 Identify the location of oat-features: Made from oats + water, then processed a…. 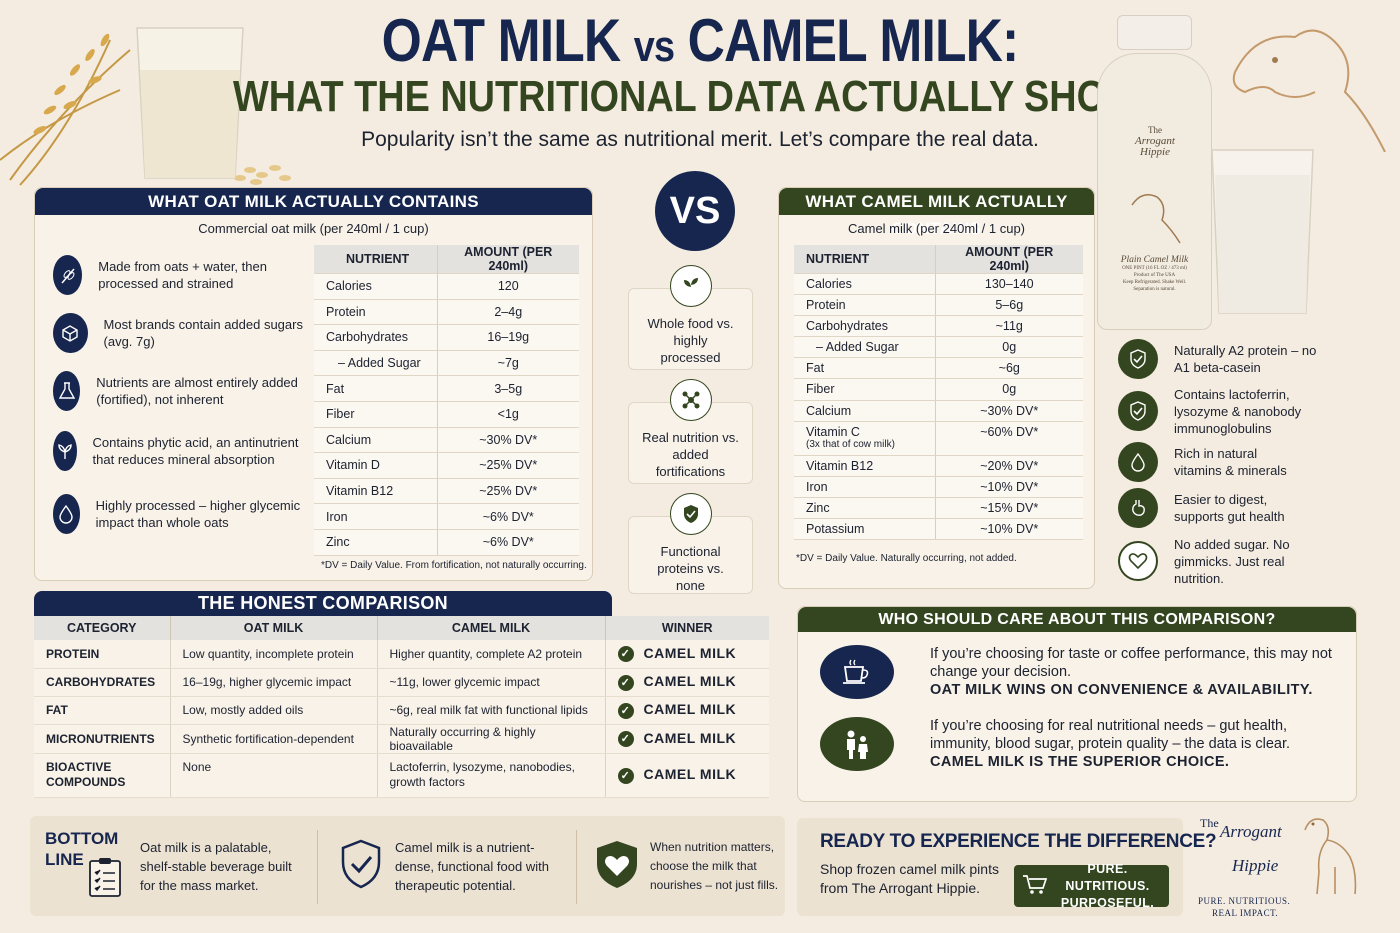
(188, 396).